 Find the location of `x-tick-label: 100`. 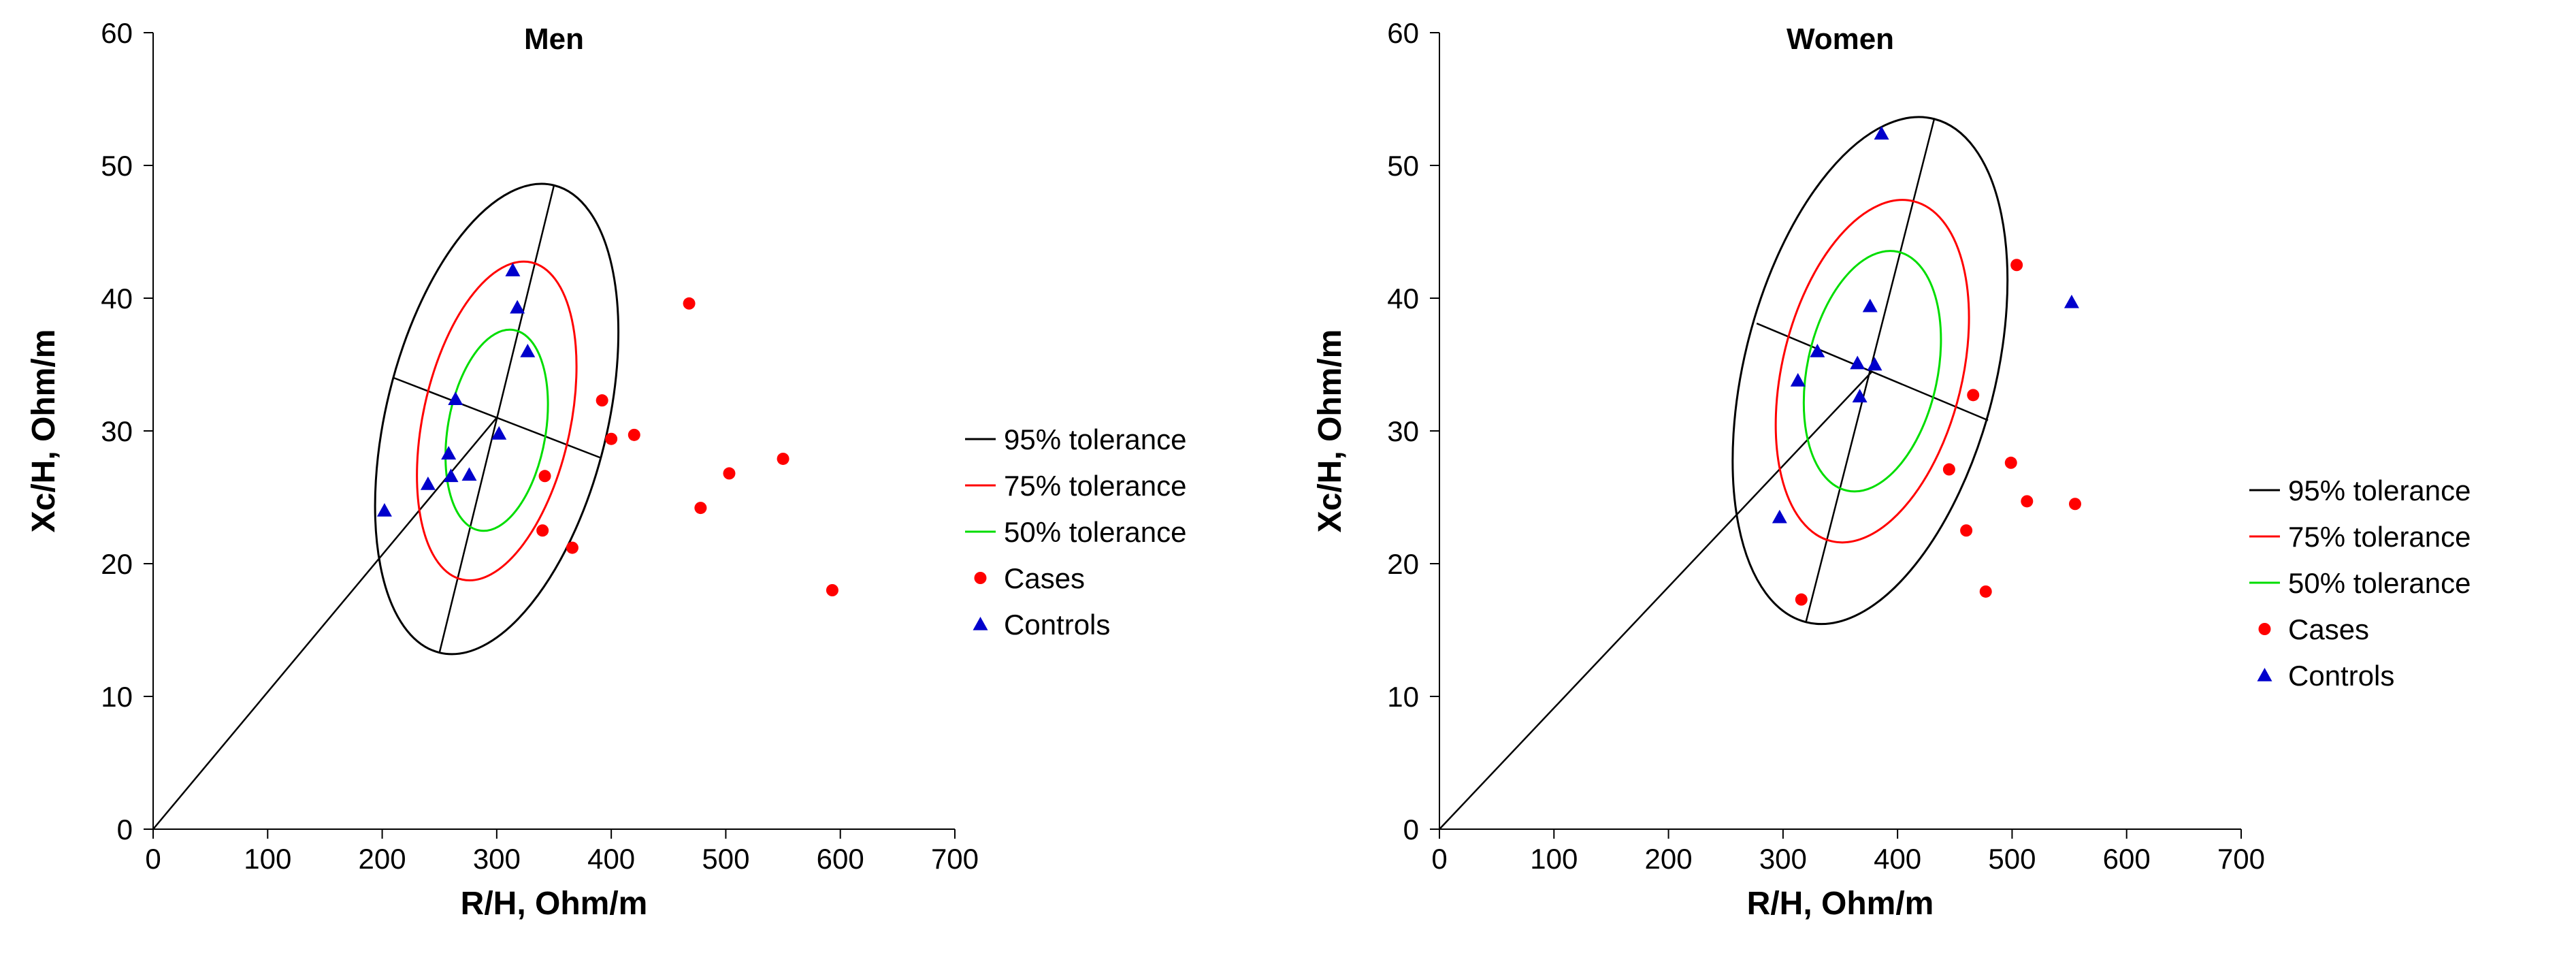

x-tick-label: 100 is located at coordinates (1554, 859).